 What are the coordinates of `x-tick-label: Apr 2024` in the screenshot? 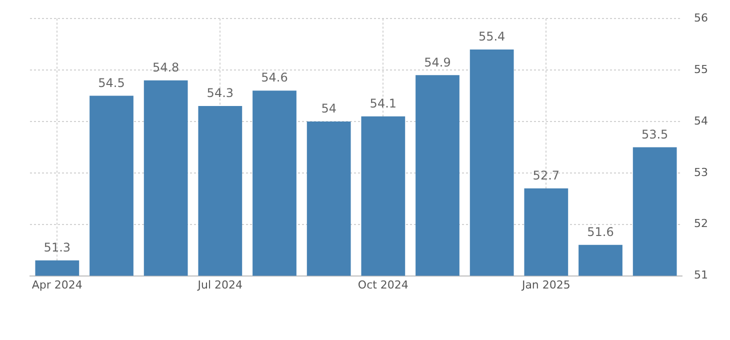 It's located at (57, 285).